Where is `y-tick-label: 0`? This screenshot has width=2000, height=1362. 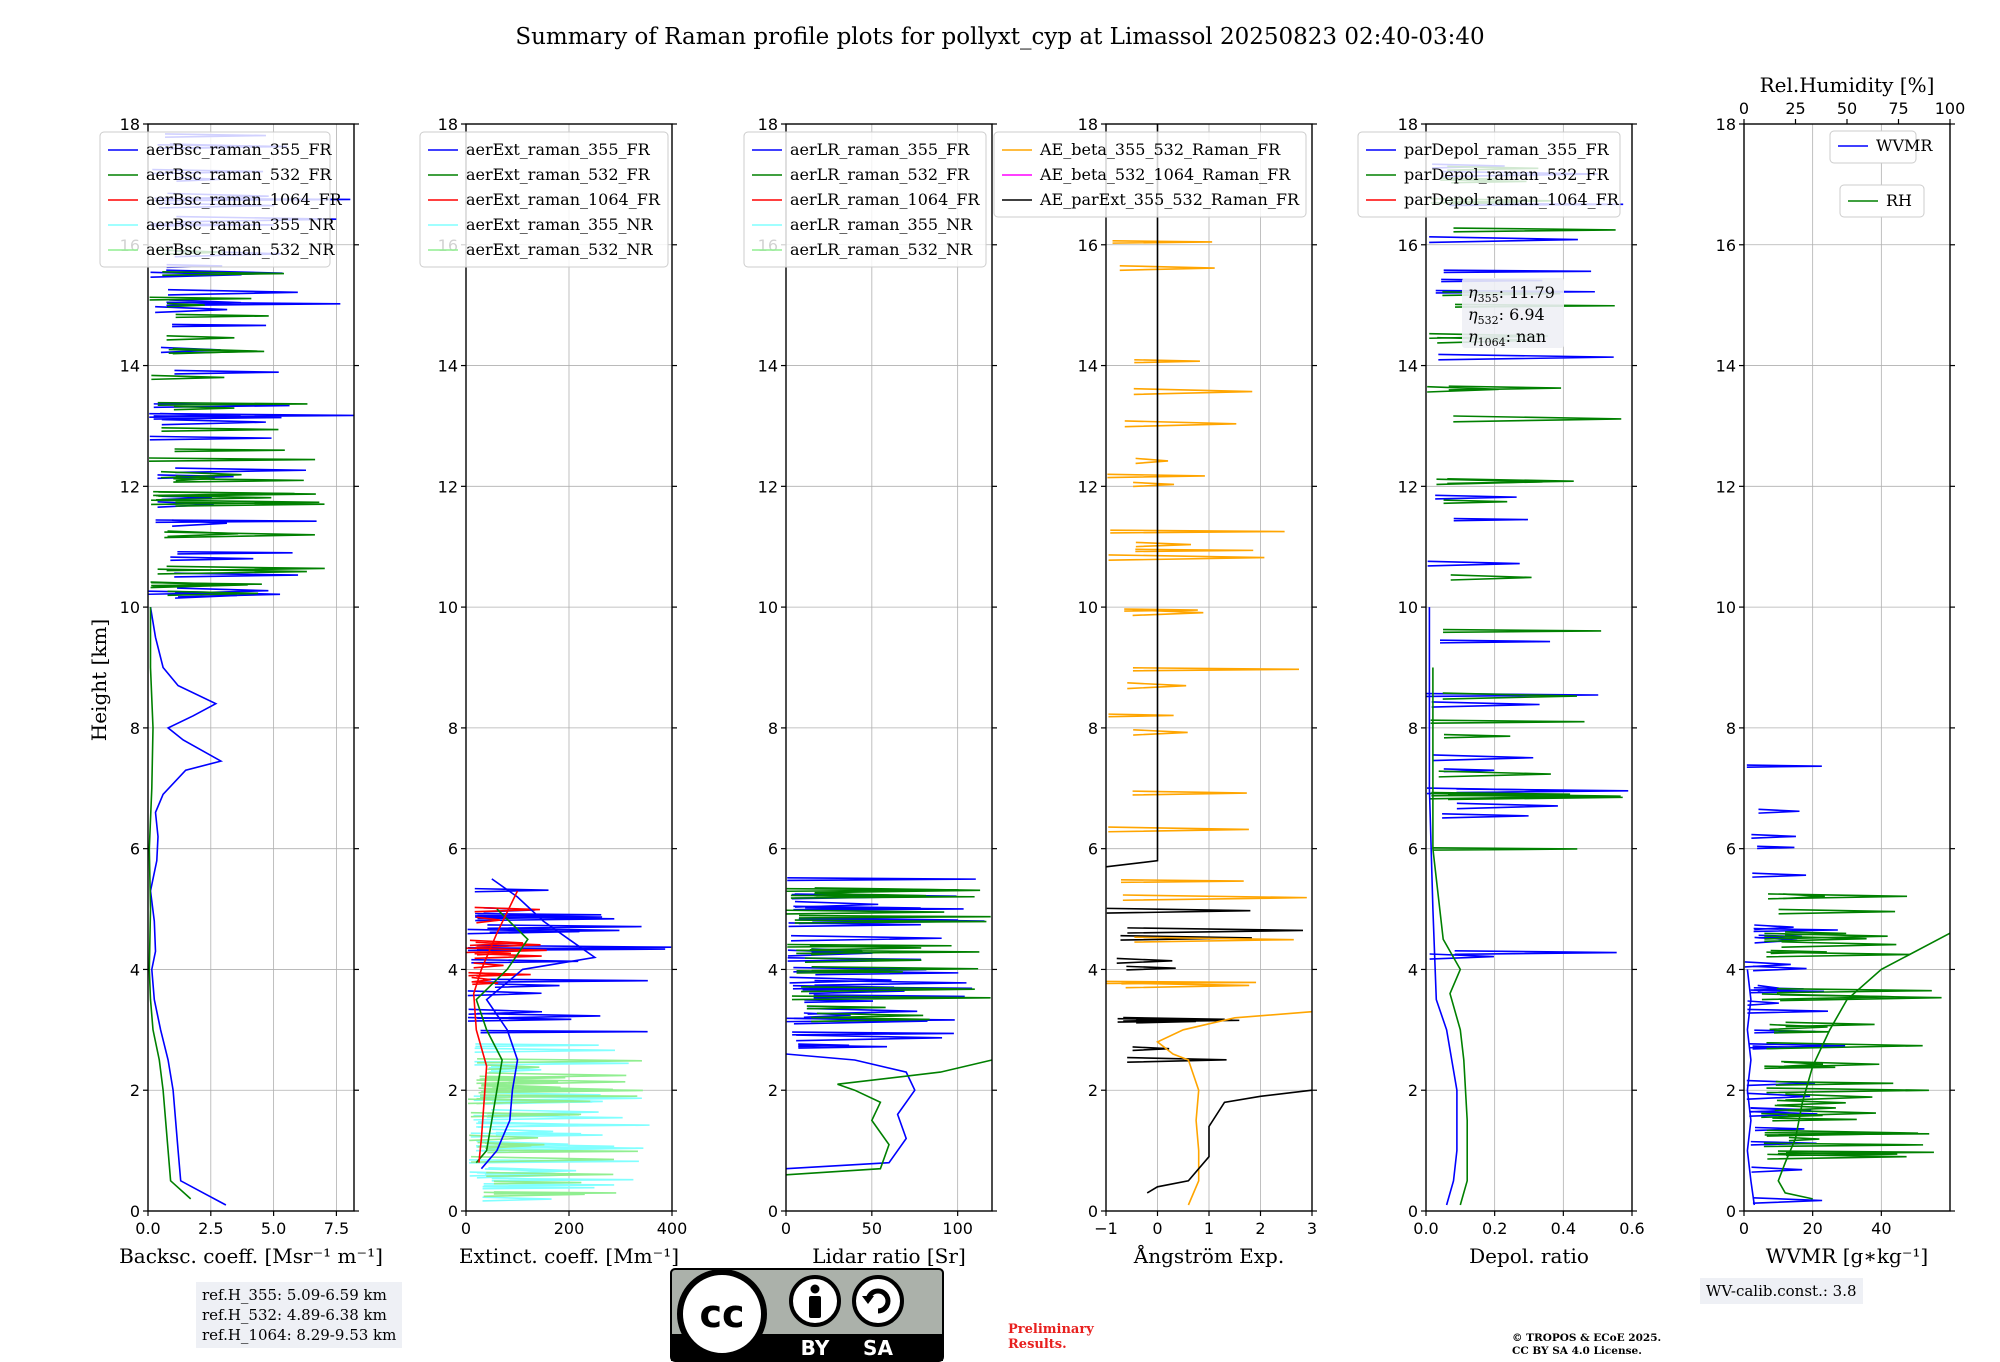 y-tick-label: 0 is located at coordinates (1731, 1211).